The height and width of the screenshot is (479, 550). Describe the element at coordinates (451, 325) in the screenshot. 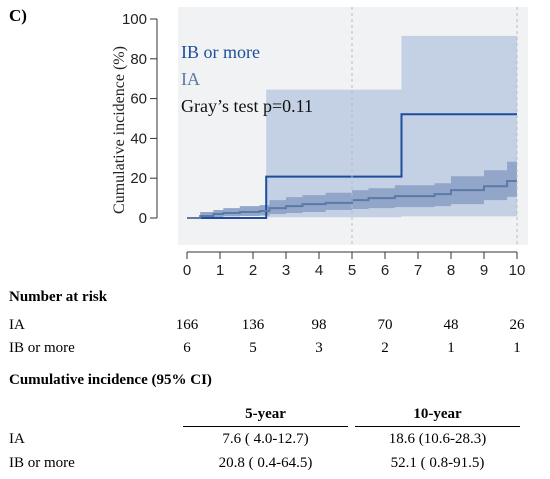

I see `risk-cell: 48` at that location.